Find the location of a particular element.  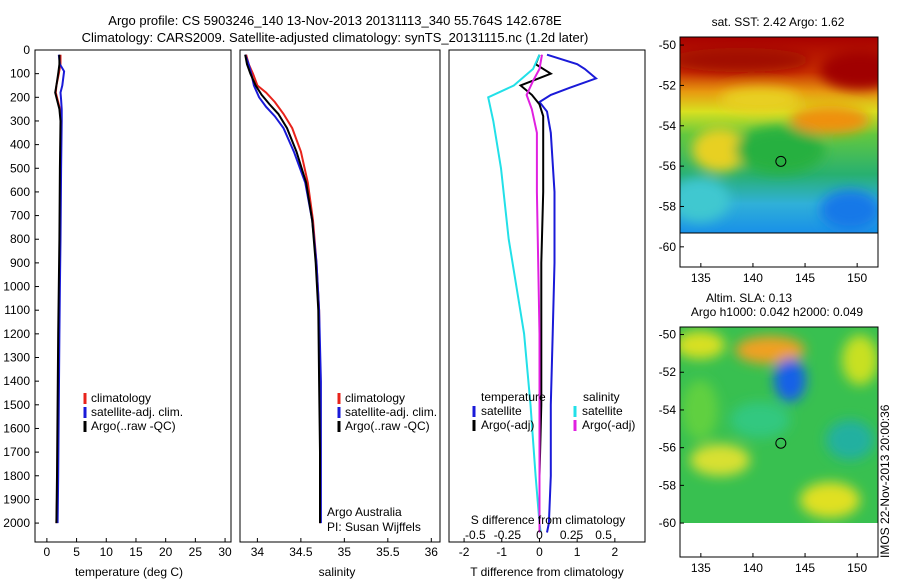

x-tick-label: 35.5 is located at coordinates (388, 552).